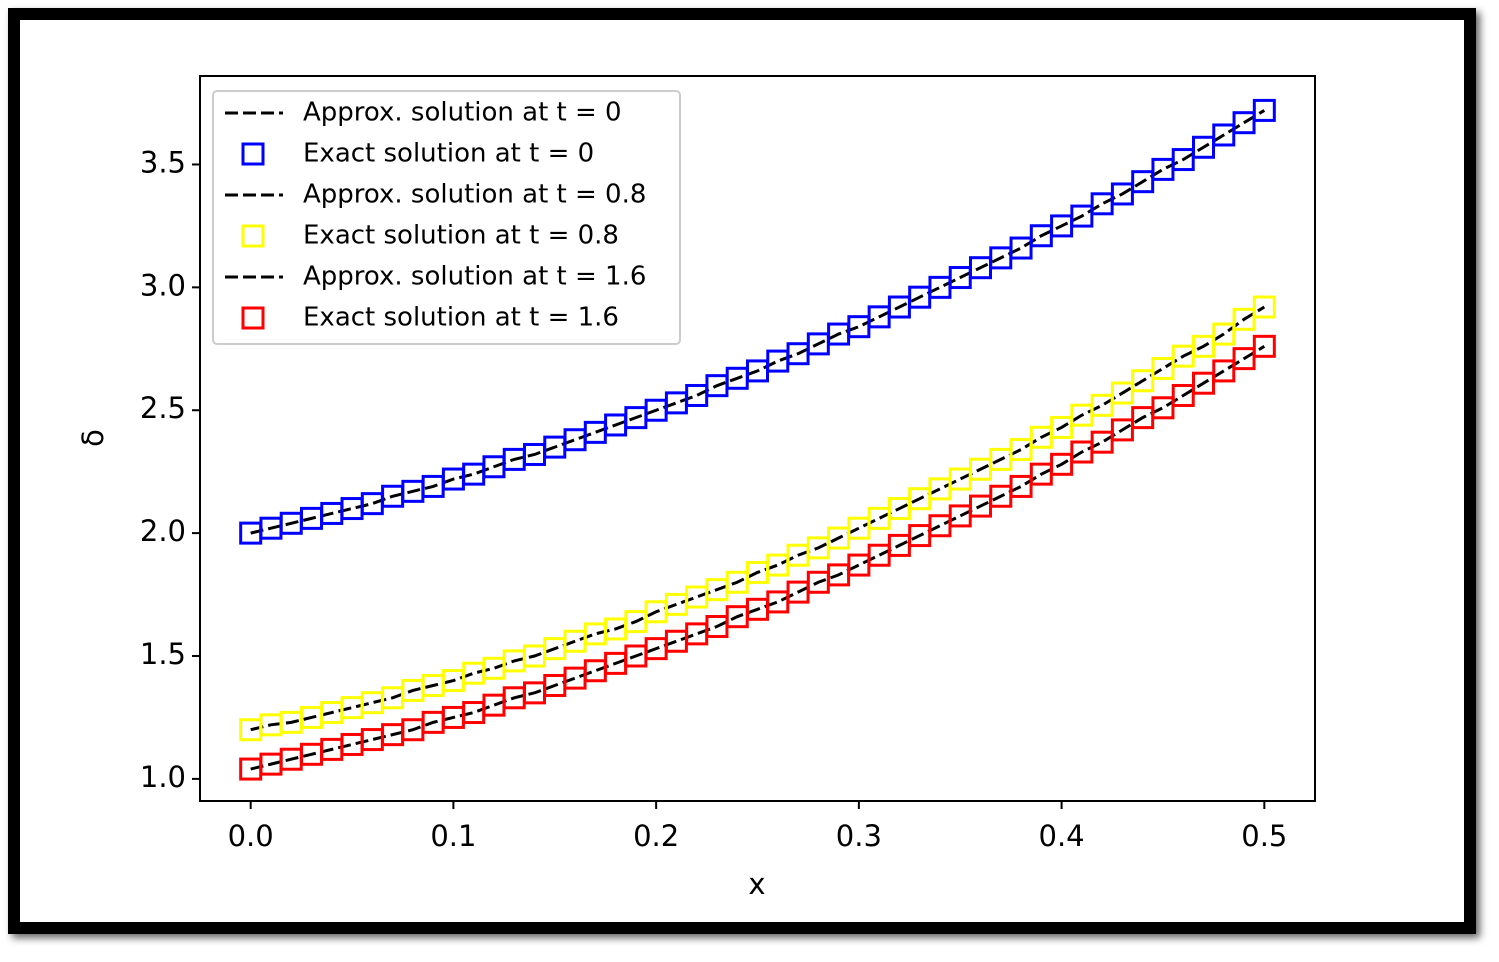  I want to click on y-tick-label: 2.5, so click(163, 408).